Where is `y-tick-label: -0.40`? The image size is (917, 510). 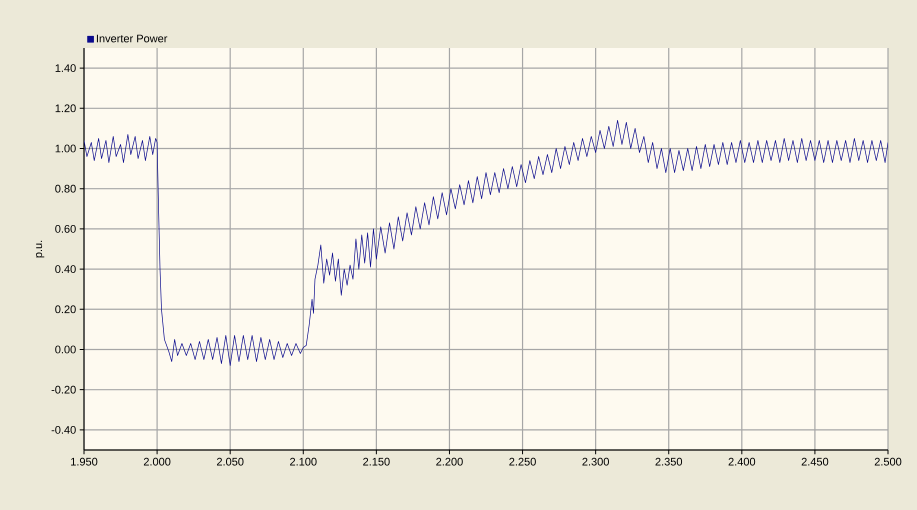 y-tick-label: -0.40 is located at coordinates (64, 430).